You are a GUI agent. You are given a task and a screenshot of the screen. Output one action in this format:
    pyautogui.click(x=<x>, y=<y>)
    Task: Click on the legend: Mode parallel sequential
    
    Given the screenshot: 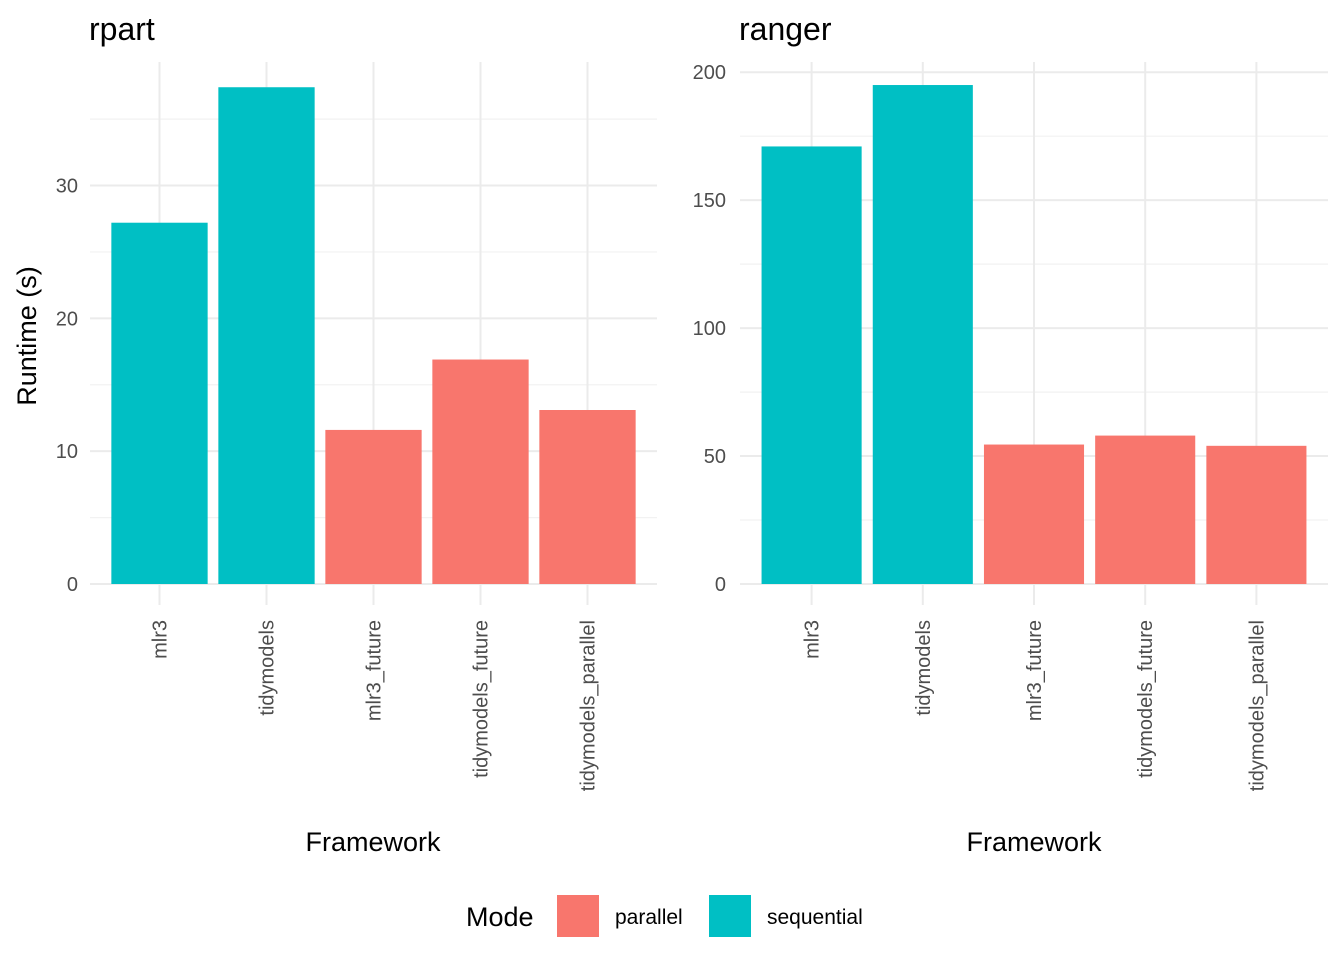 What is the action you would take?
    pyautogui.click(x=664, y=916)
    